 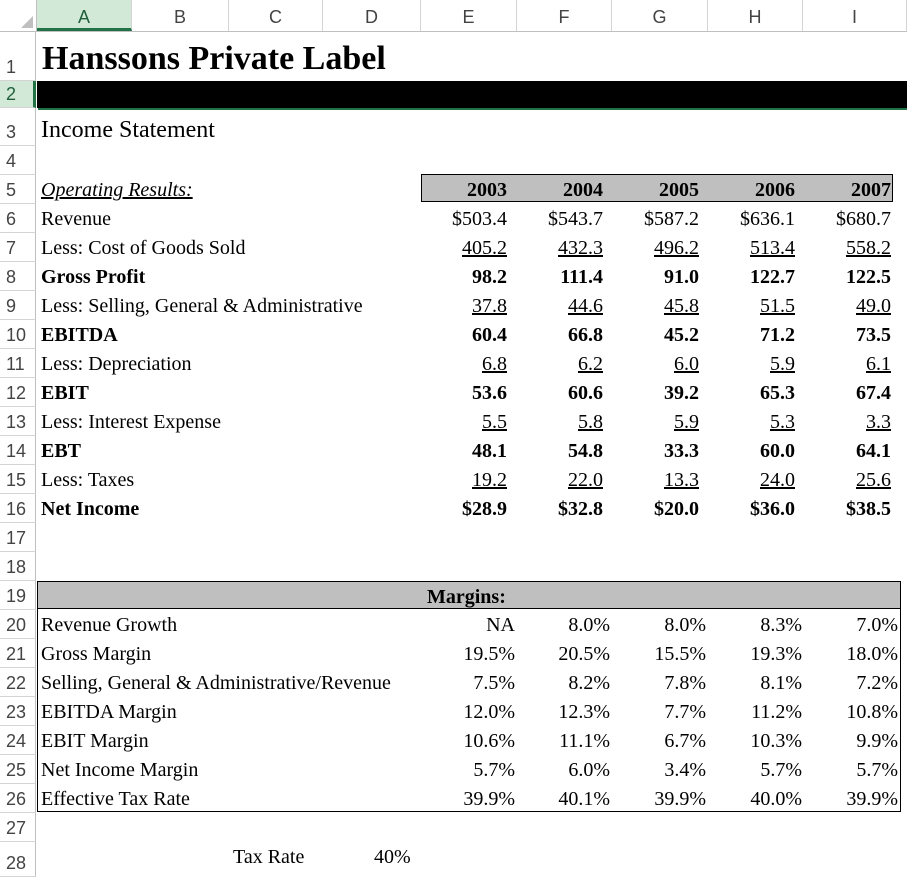 I want to click on income-value: 60.0, so click(x=777, y=451).